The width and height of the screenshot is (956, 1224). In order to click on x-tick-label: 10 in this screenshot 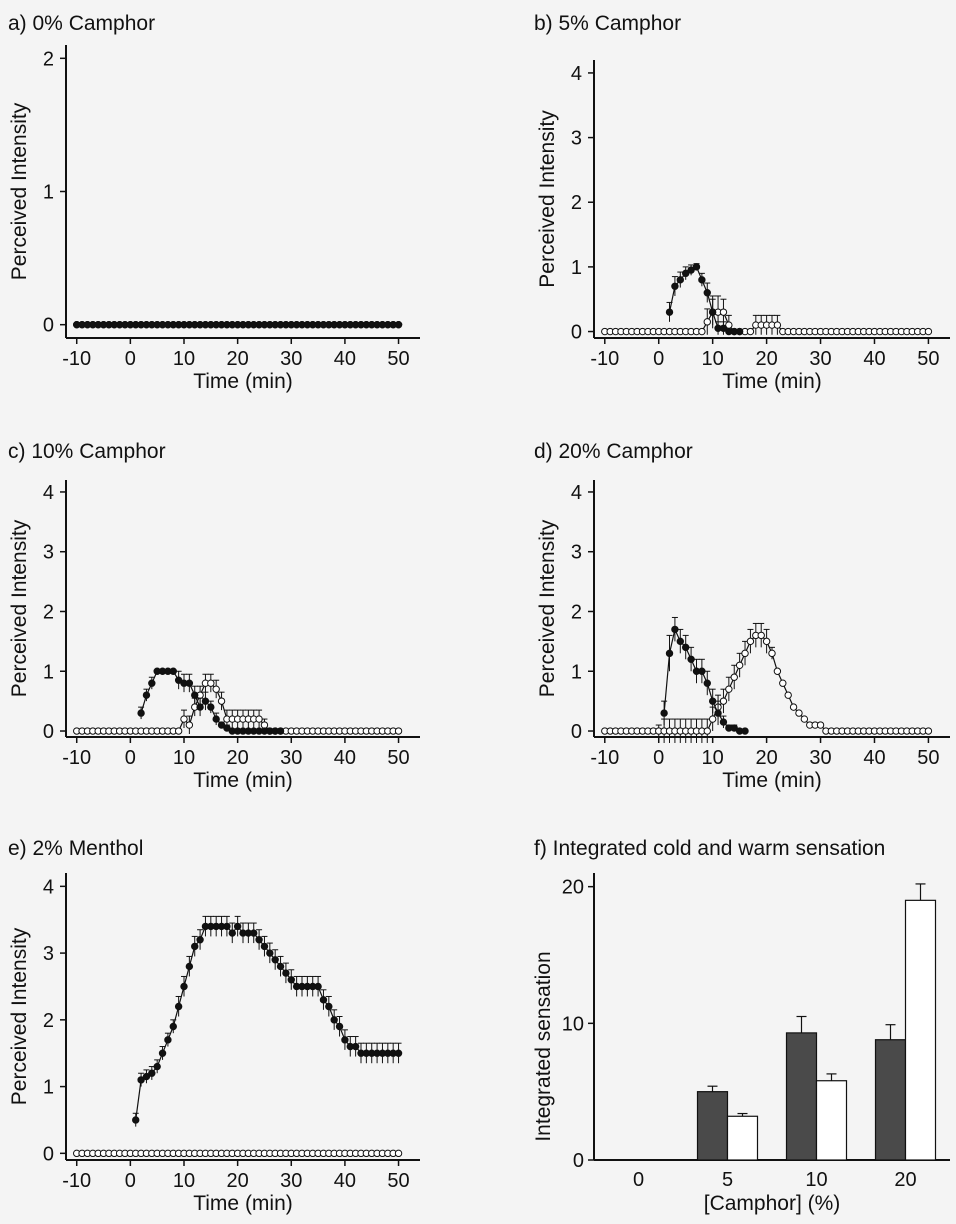, I will do `click(184, 758)`.